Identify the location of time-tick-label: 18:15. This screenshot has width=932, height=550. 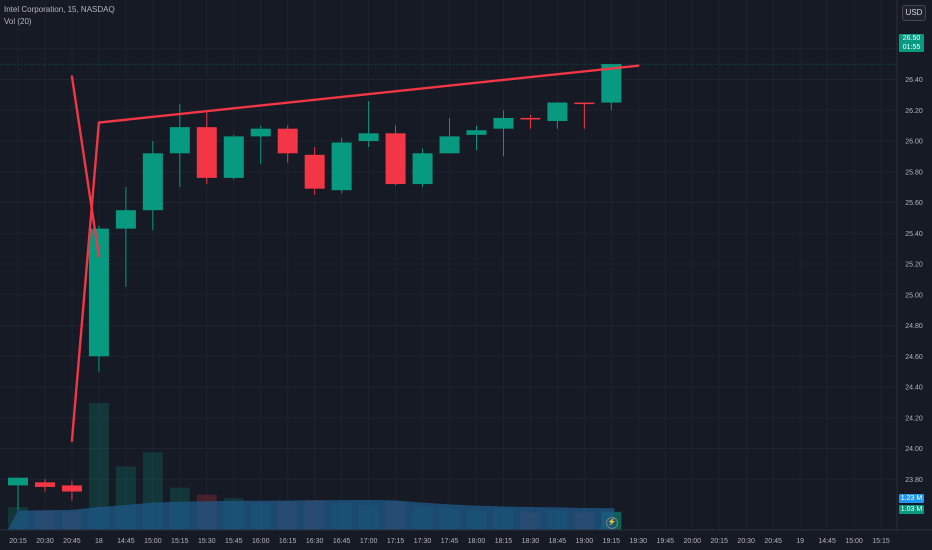
(504, 541).